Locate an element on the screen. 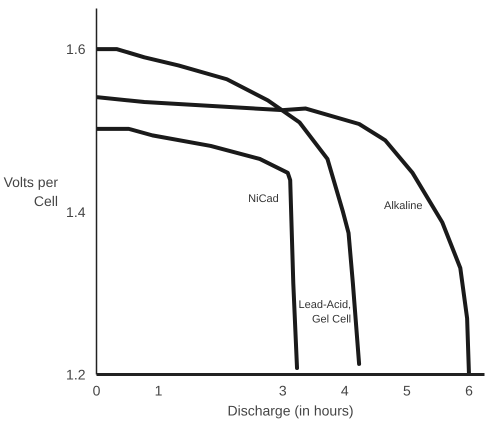 The height and width of the screenshot is (421, 492). x-tick-label: 6 is located at coordinates (469, 390).